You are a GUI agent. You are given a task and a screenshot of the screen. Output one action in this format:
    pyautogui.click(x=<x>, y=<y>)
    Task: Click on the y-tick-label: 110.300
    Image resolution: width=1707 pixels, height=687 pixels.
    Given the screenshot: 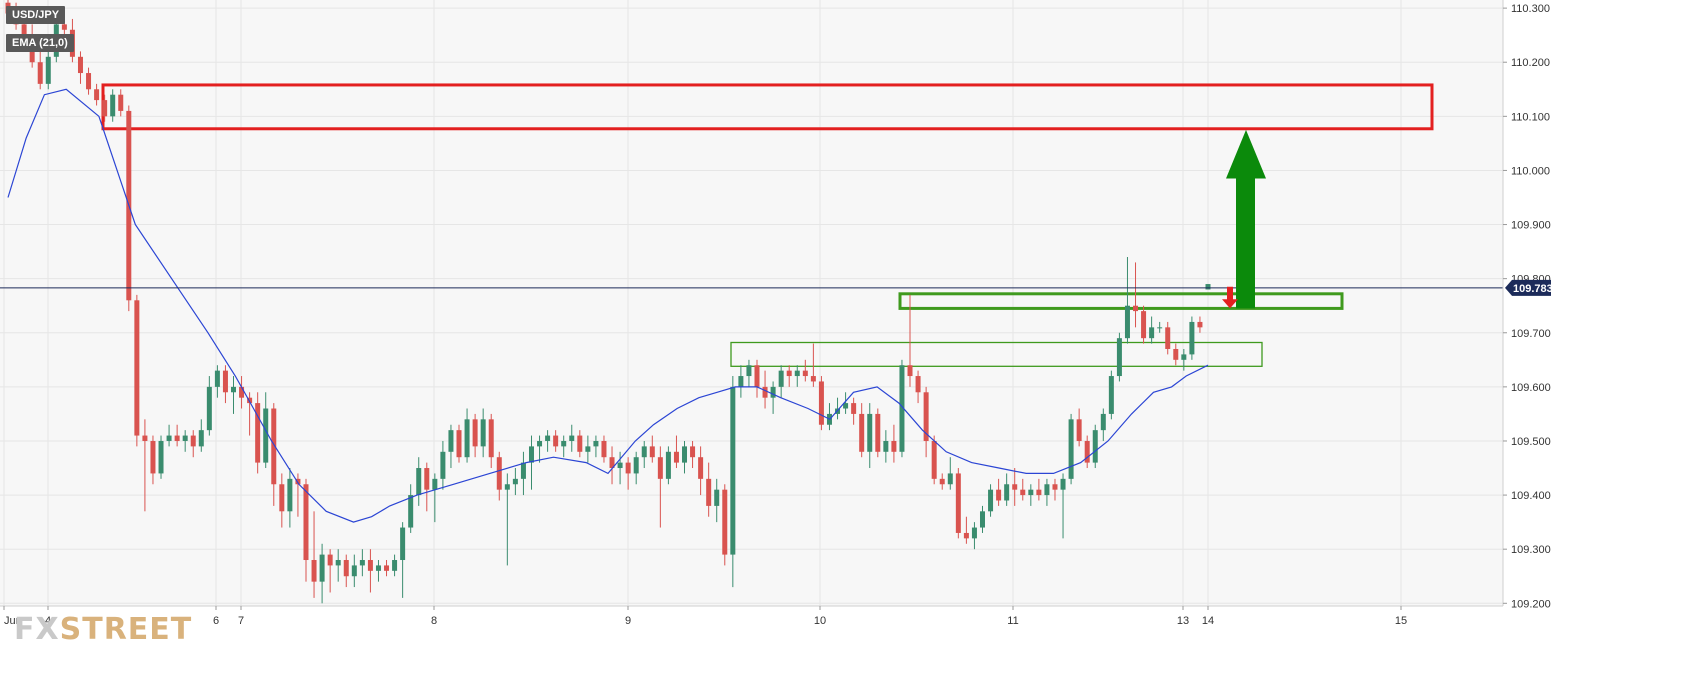 What is the action you would take?
    pyautogui.click(x=1530, y=9)
    